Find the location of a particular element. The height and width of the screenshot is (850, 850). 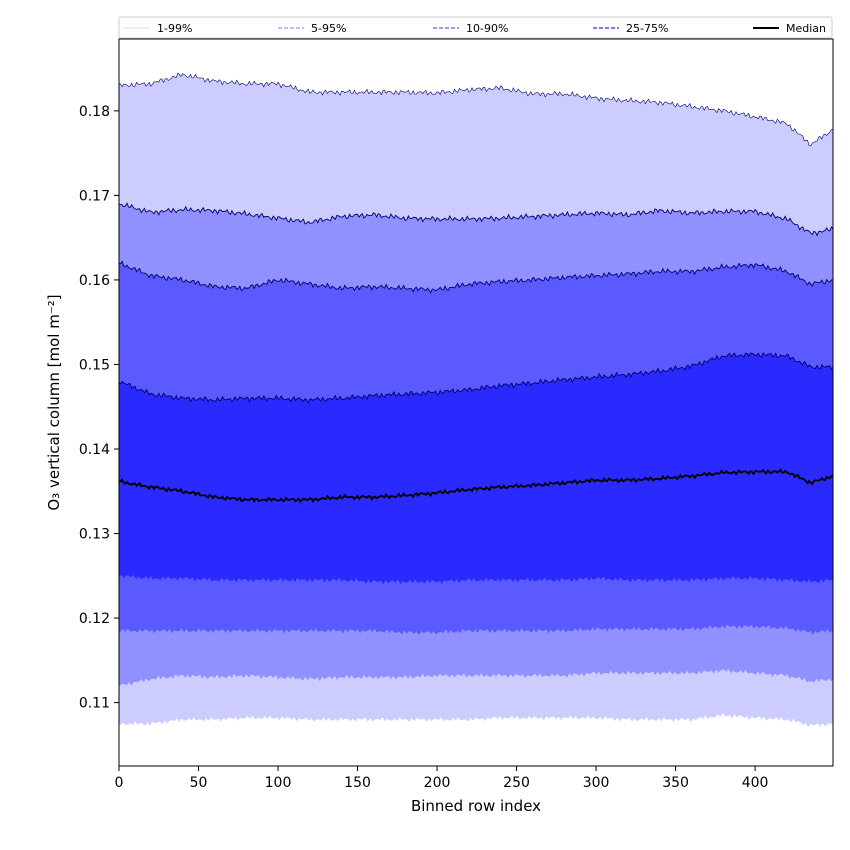

x-axis-ticks: 0 50 100 150 200 250 300 350 400 is located at coordinates (442, 778).